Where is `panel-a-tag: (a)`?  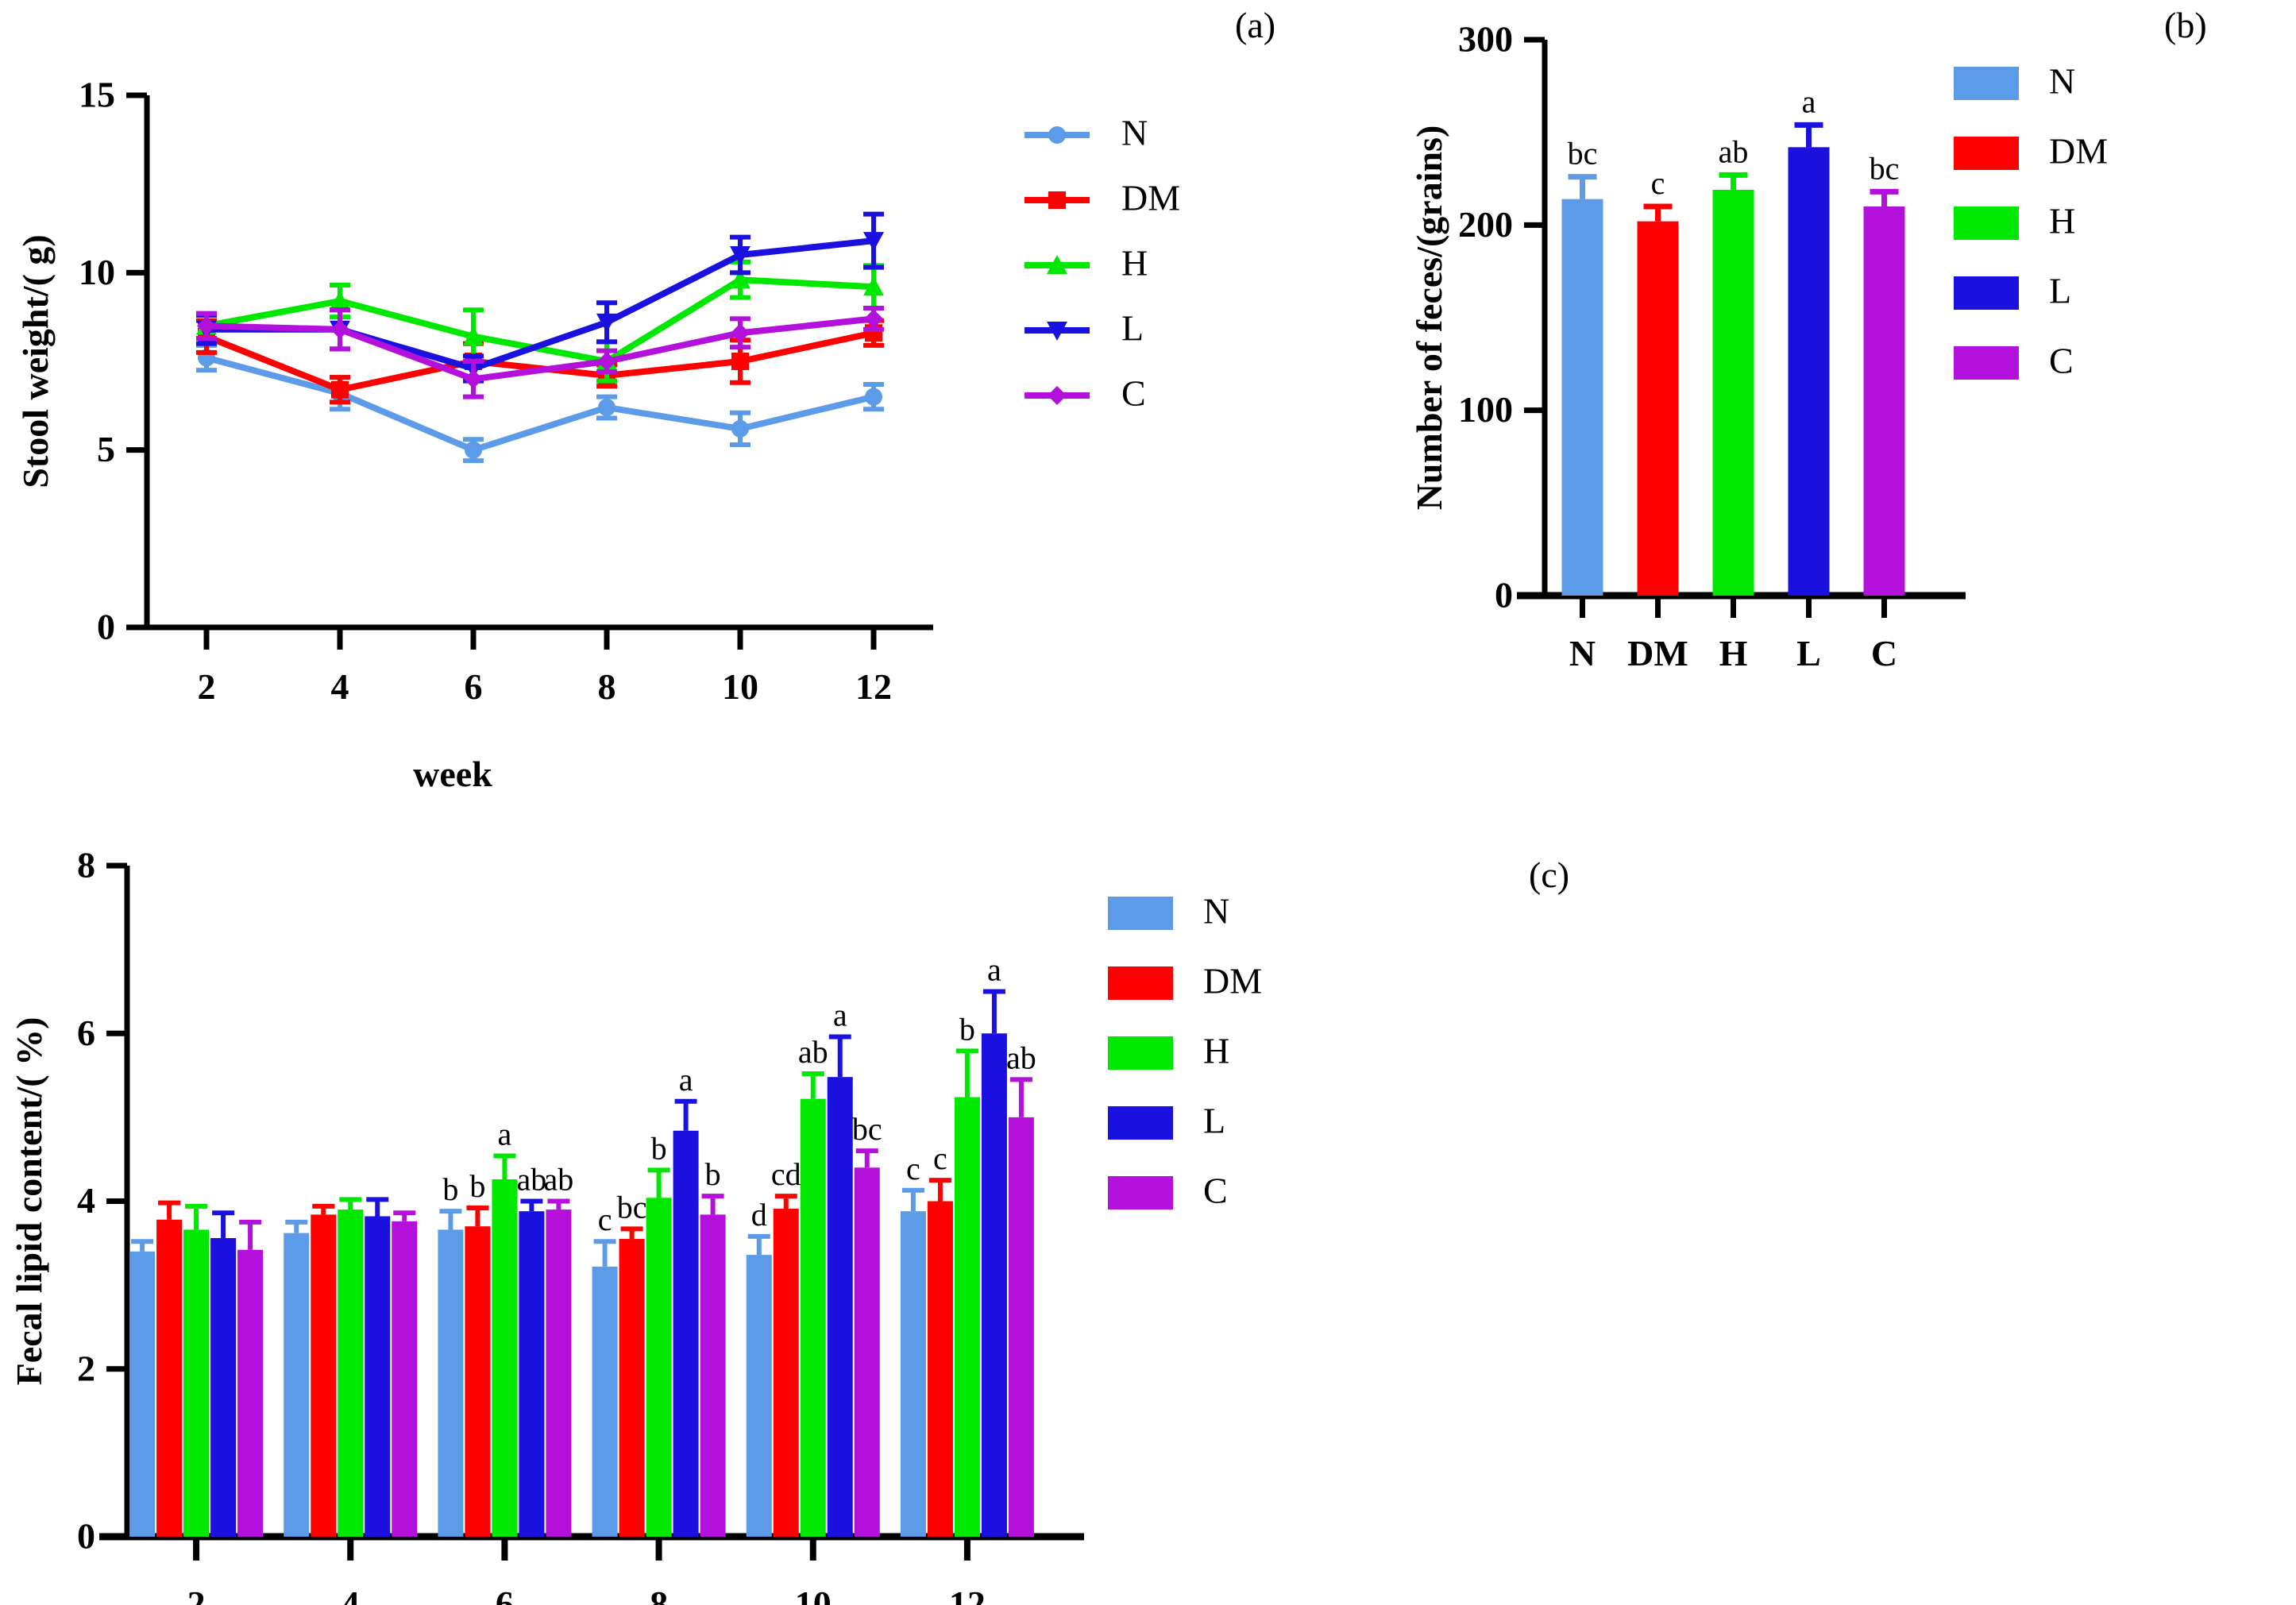
panel-a-tag: (a) is located at coordinates (1255, 25).